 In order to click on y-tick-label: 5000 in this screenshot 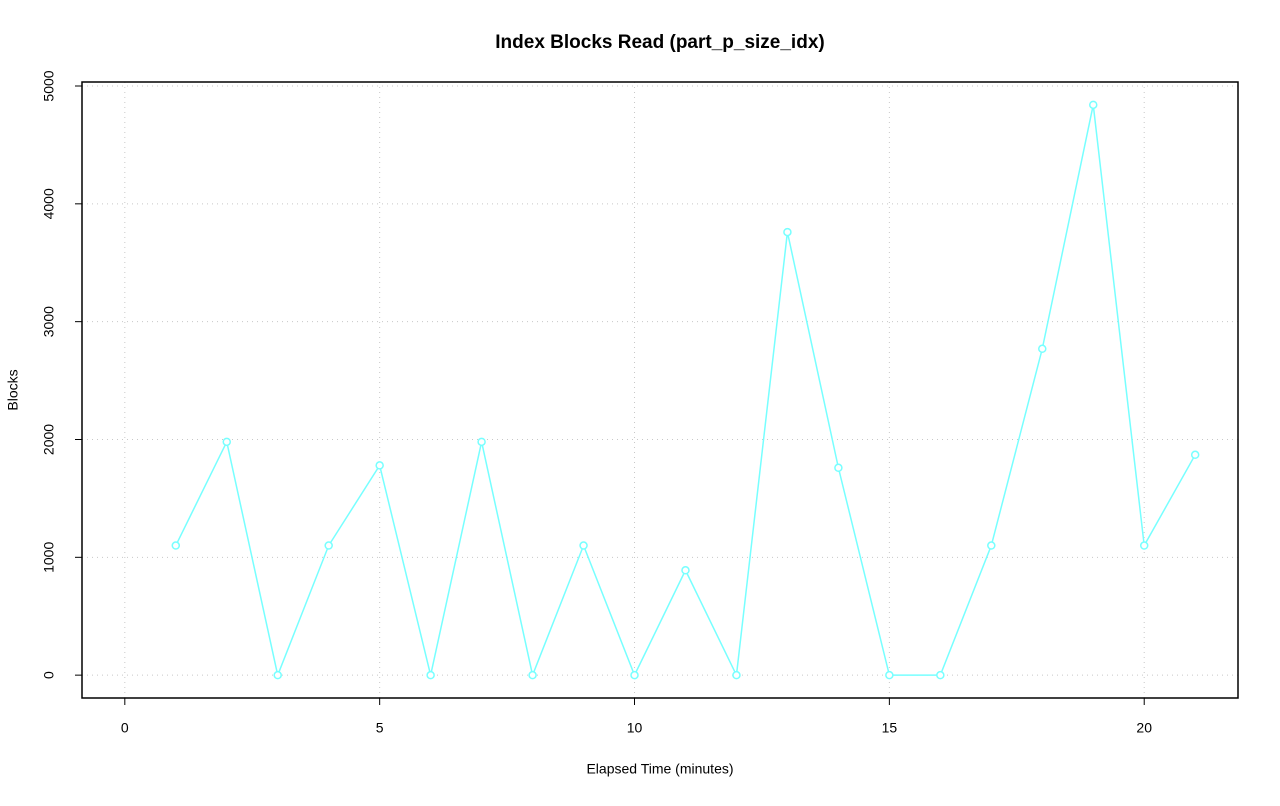, I will do `click(49, 85)`.